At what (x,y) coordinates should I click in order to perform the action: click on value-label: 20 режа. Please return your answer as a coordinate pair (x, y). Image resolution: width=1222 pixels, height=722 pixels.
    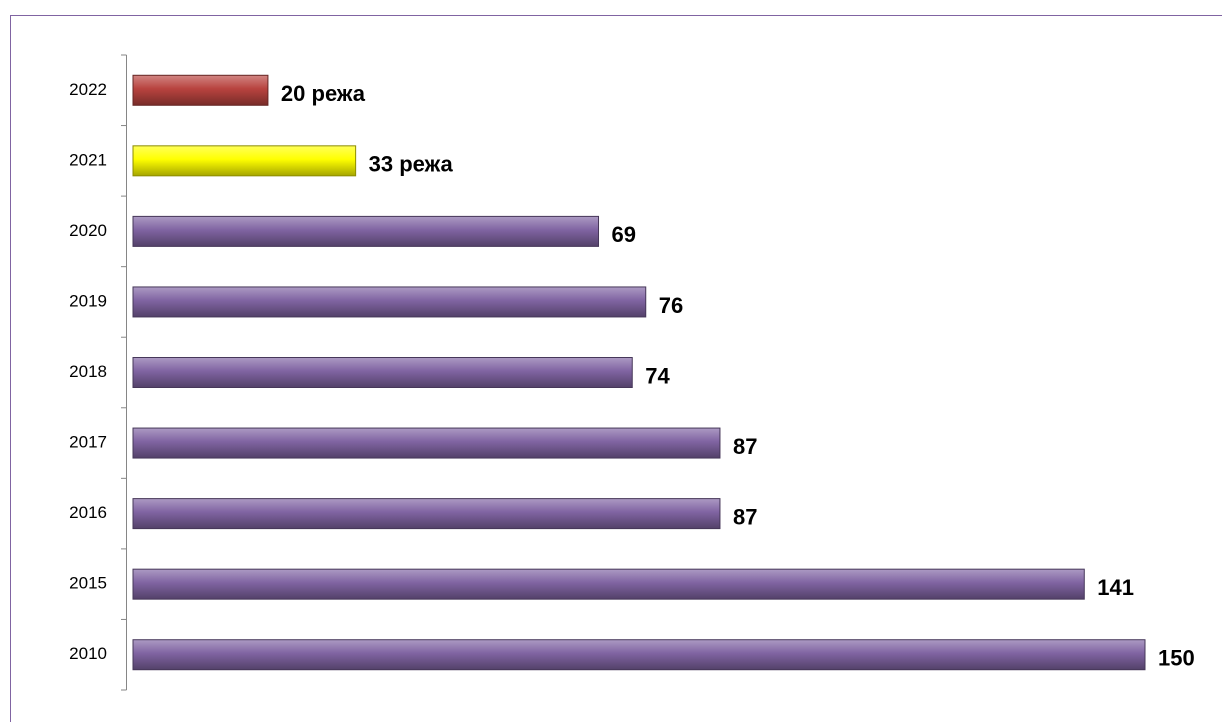
    Looking at the image, I should click on (323, 93).